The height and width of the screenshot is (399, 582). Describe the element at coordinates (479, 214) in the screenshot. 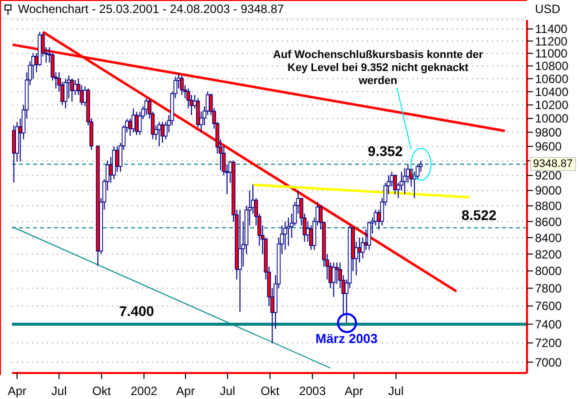

I see `annotation: 8.522` at that location.